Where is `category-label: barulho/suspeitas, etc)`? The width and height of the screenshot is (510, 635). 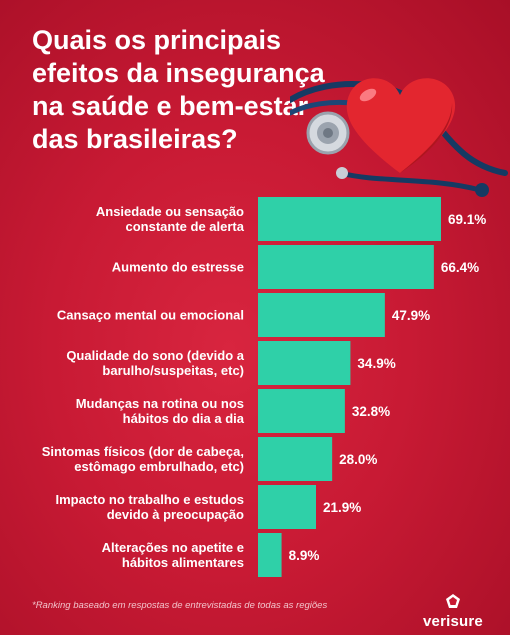 category-label: barulho/suspeitas, etc) is located at coordinates (173, 370).